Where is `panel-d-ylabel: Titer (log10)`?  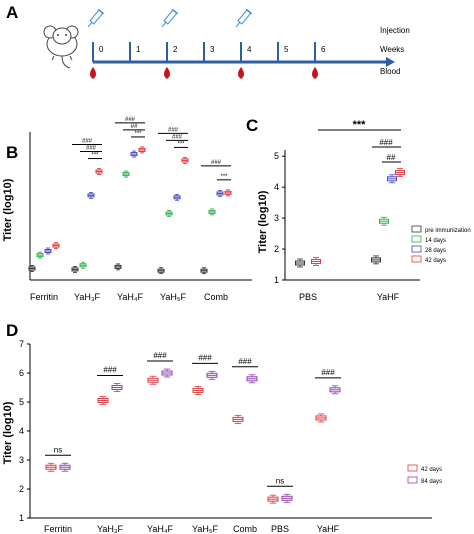 panel-d-ylabel: Titer (log10) is located at coordinates (8, 432).